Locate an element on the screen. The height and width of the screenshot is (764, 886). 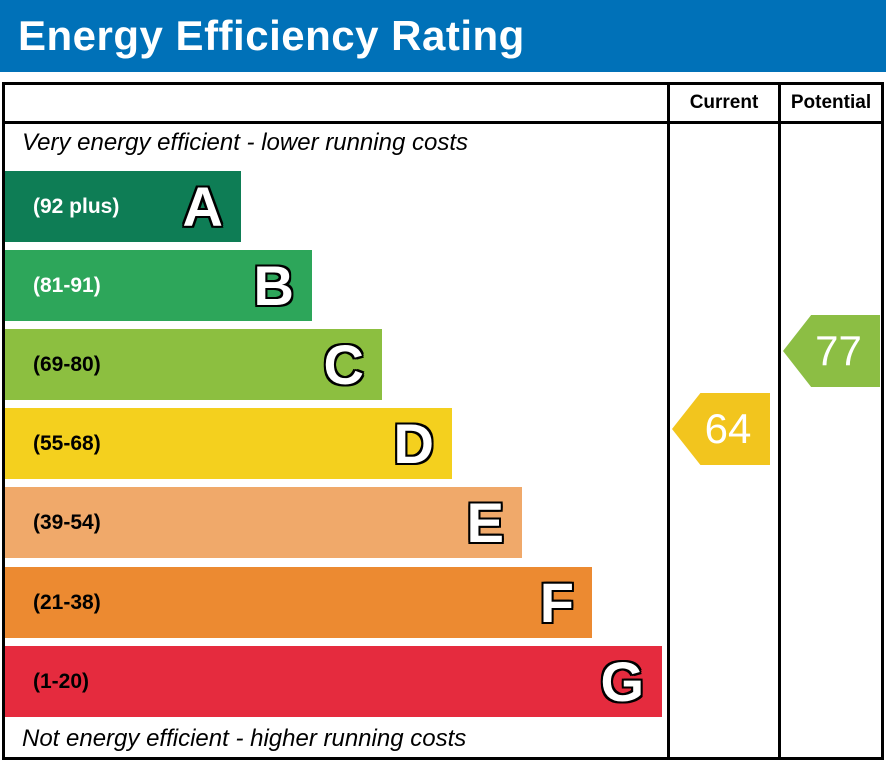
current-column-header: Current is located at coordinates (724, 102).